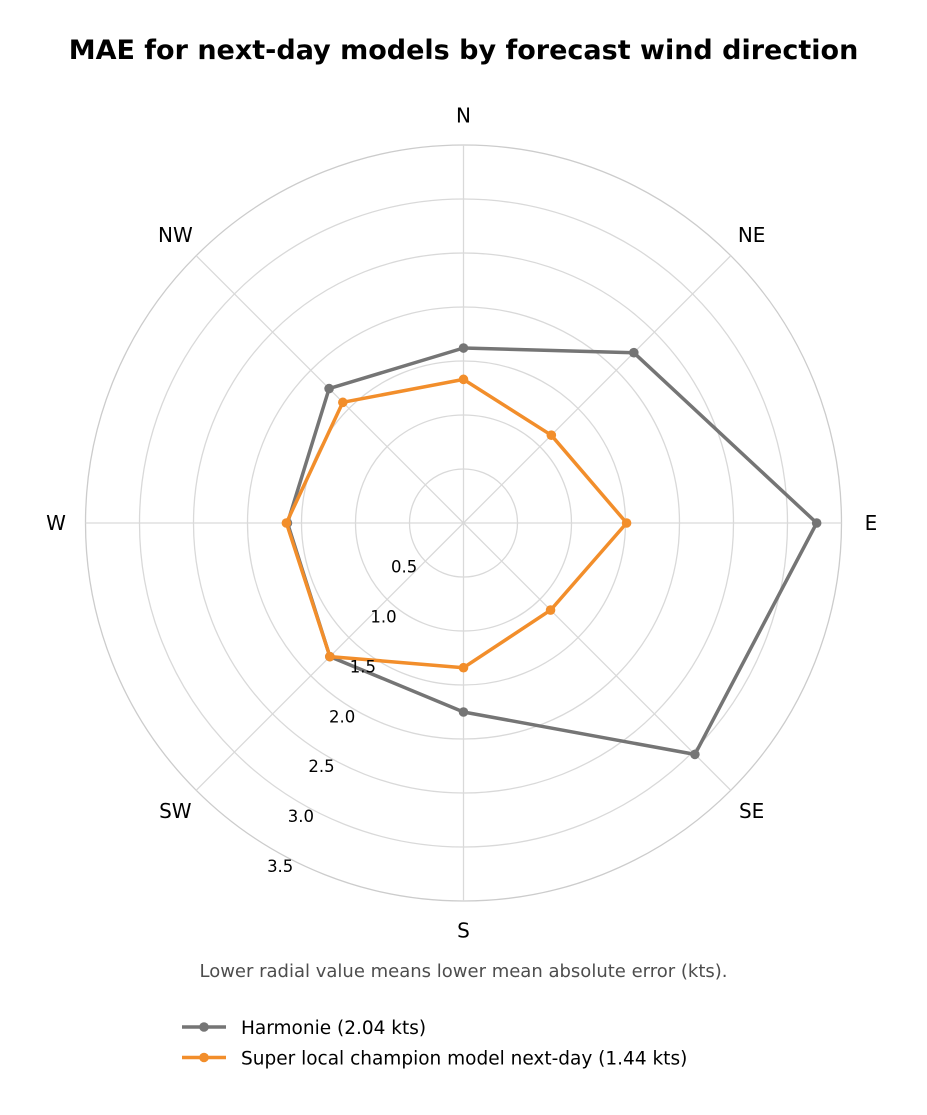 The image size is (927, 1115). Describe the element at coordinates (463, 930) in the screenshot. I see `direction-label-s: S` at that location.